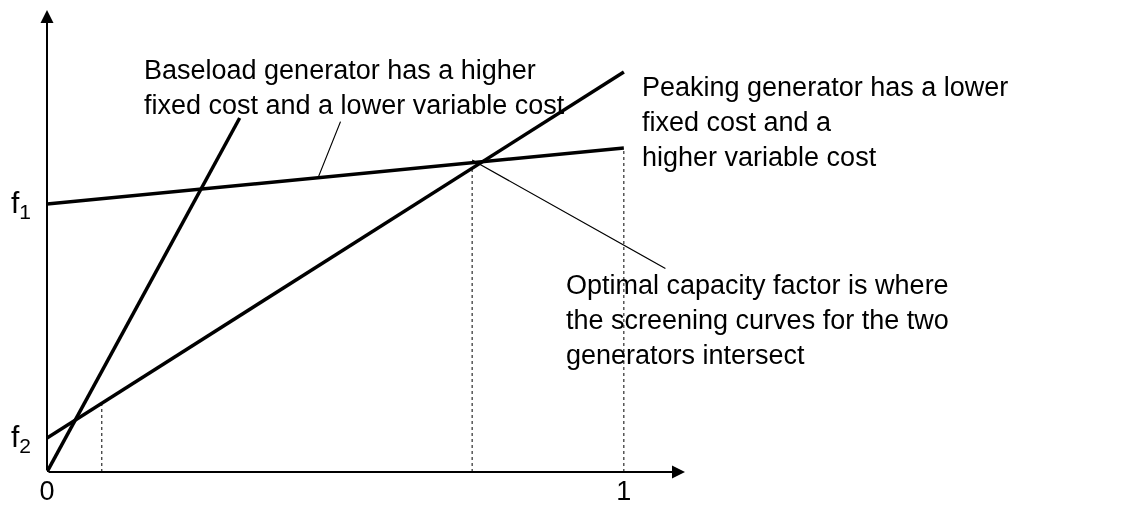 The height and width of the screenshot is (527, 1122). What do you see at coordinates (825, 122) in the screenshot?
I see `annotation: Peaking generator has a lower fixed cost and a higher variable cost` at bounding box center [825, 122].